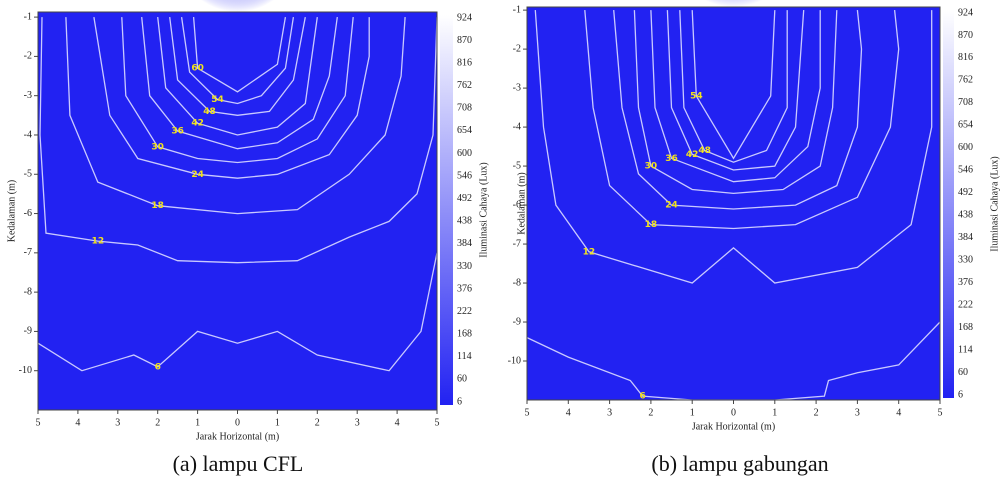 The image size is (1005, 488). Describe the element at coordinates (517, 165) in the screenshot. I see `y-tick-label: -5` at that location.